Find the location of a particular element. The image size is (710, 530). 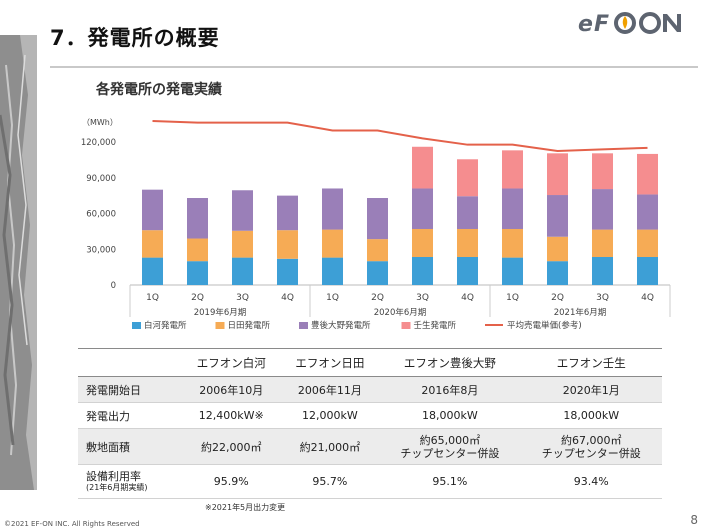

table-cell: 93.4% is located at coordinates (591, 481).